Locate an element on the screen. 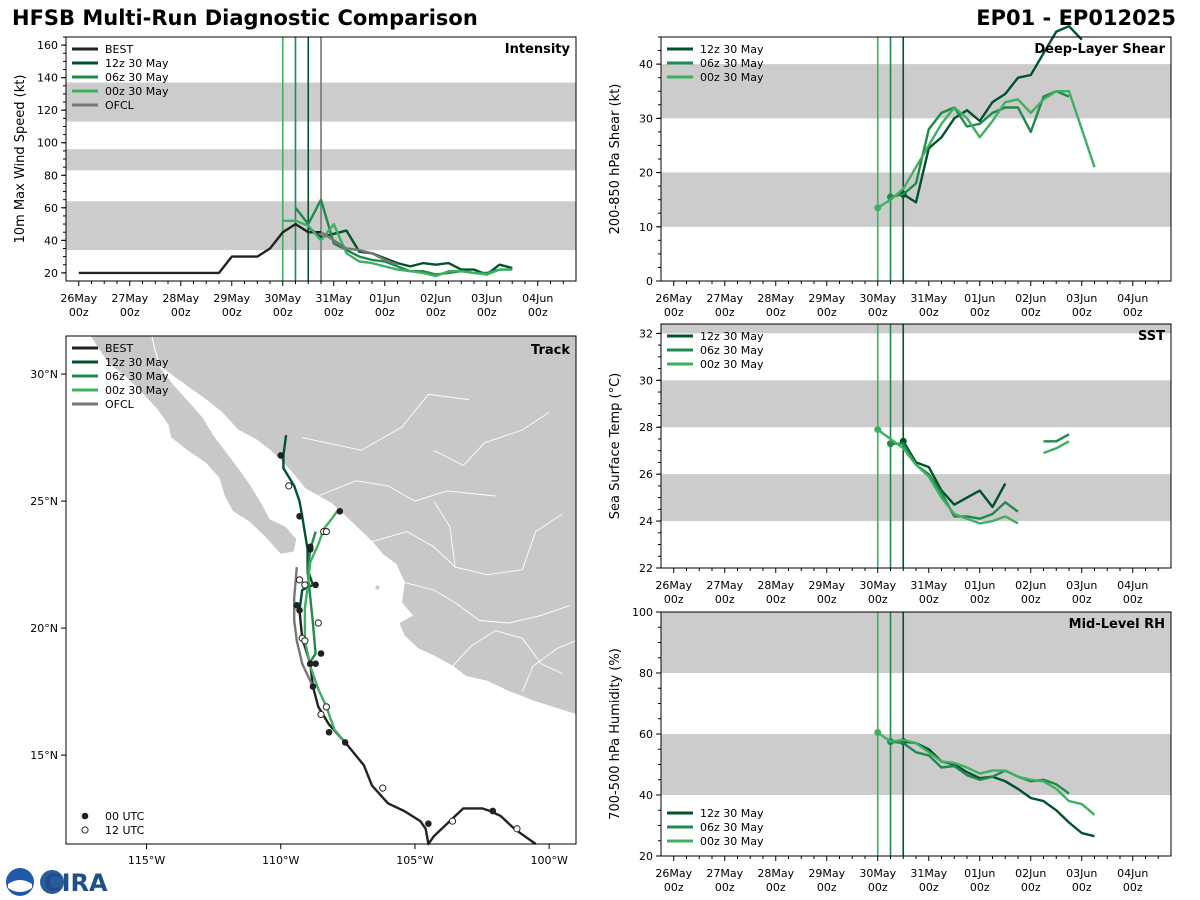 The image size is (1200, 900). track-legend-label: OFCL is located at coordinates (120, 404).